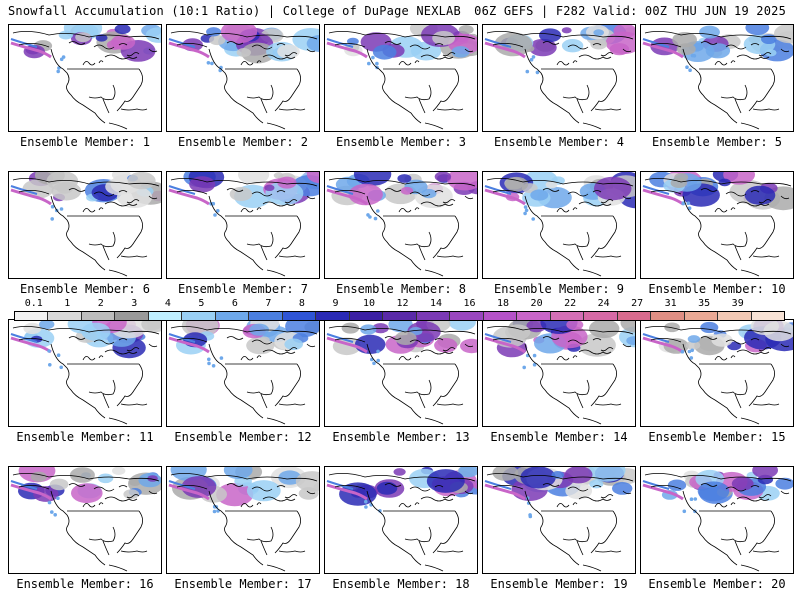 This screenshot has height=600, width=800. Describe the element at coordinates (85, 437) in the screenshot. I see `ensemble-member-label: Ensemble Member: 11` at that location.